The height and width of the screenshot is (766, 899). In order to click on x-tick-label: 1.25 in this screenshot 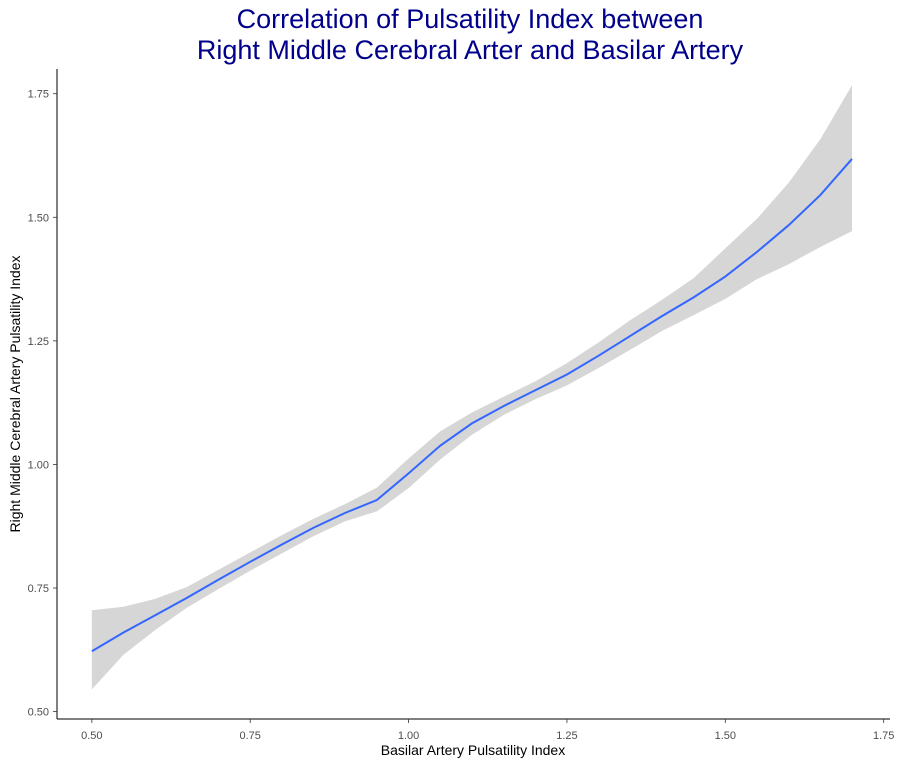, I will do `click(566, 736)`.